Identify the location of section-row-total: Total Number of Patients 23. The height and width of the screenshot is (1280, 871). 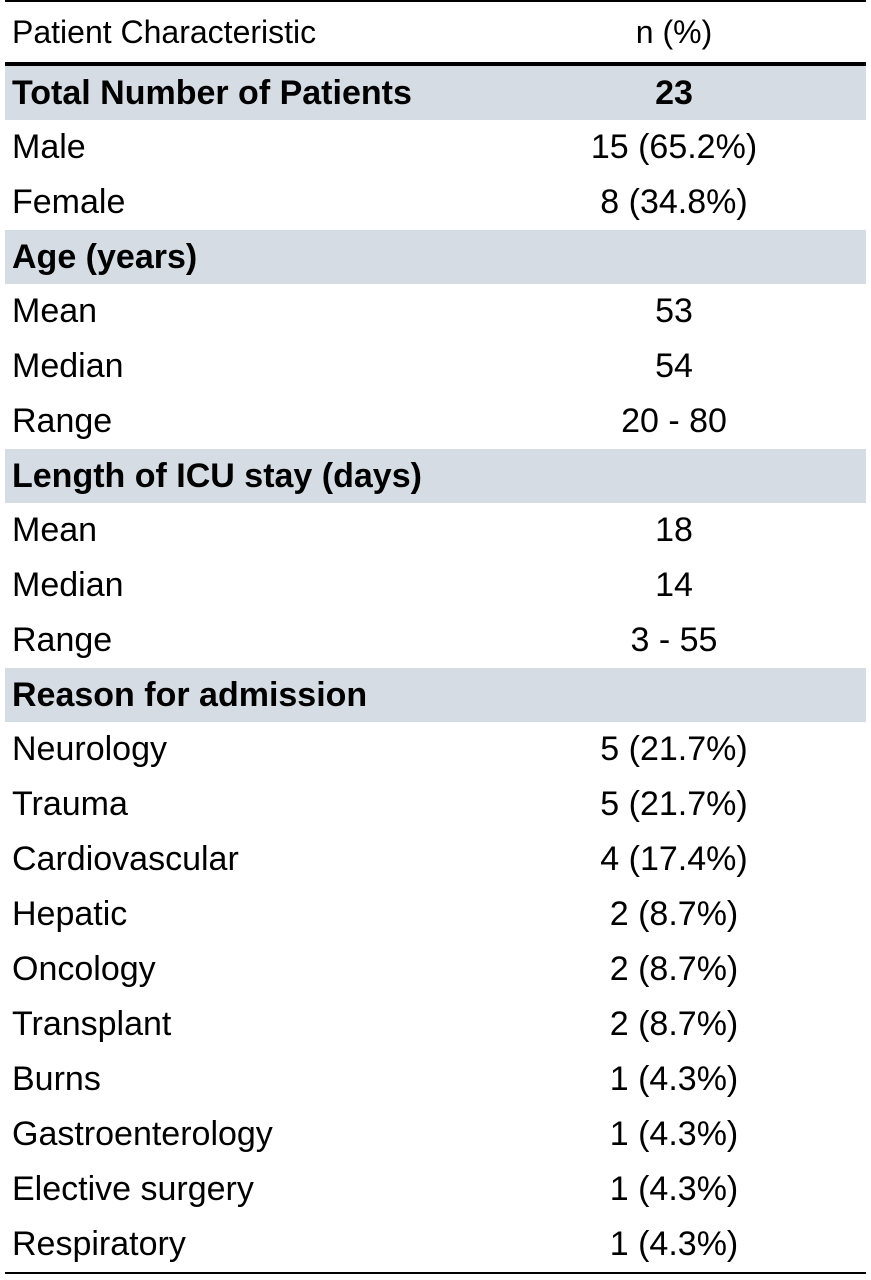
(435, 92).